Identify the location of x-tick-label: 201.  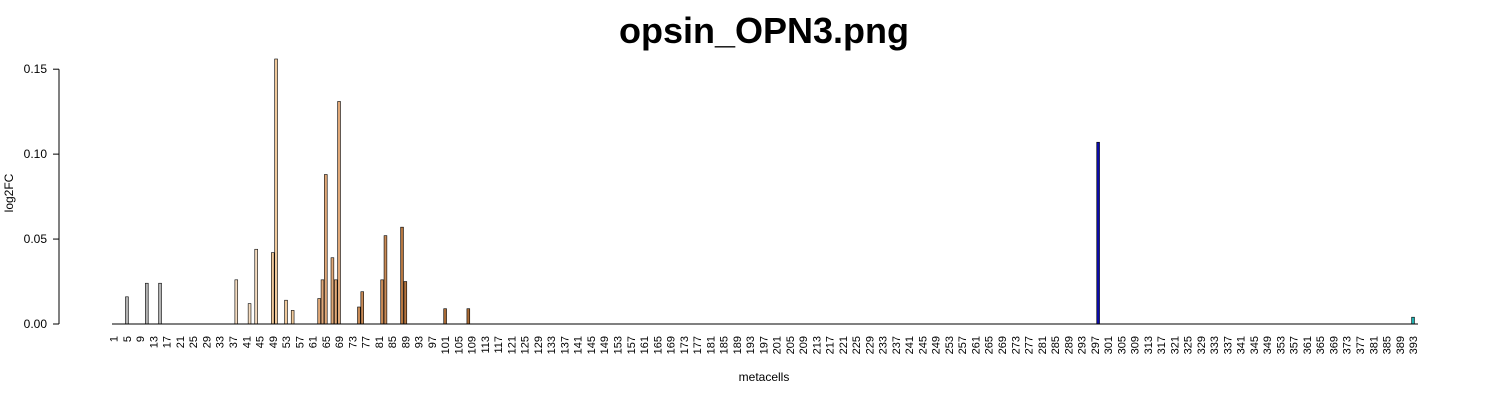
(778, 345).